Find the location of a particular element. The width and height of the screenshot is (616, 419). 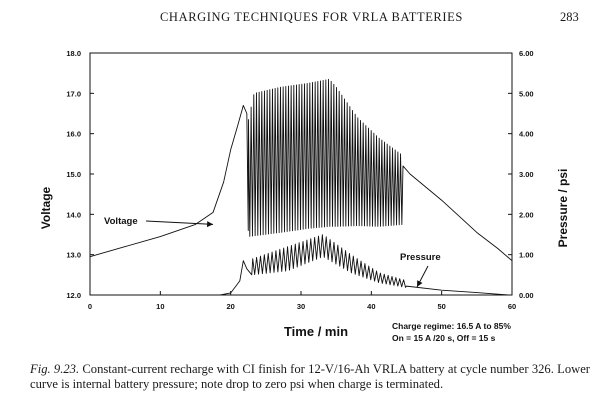

y-right-tick-label: 3.00 is located at coordinates (526, 174).